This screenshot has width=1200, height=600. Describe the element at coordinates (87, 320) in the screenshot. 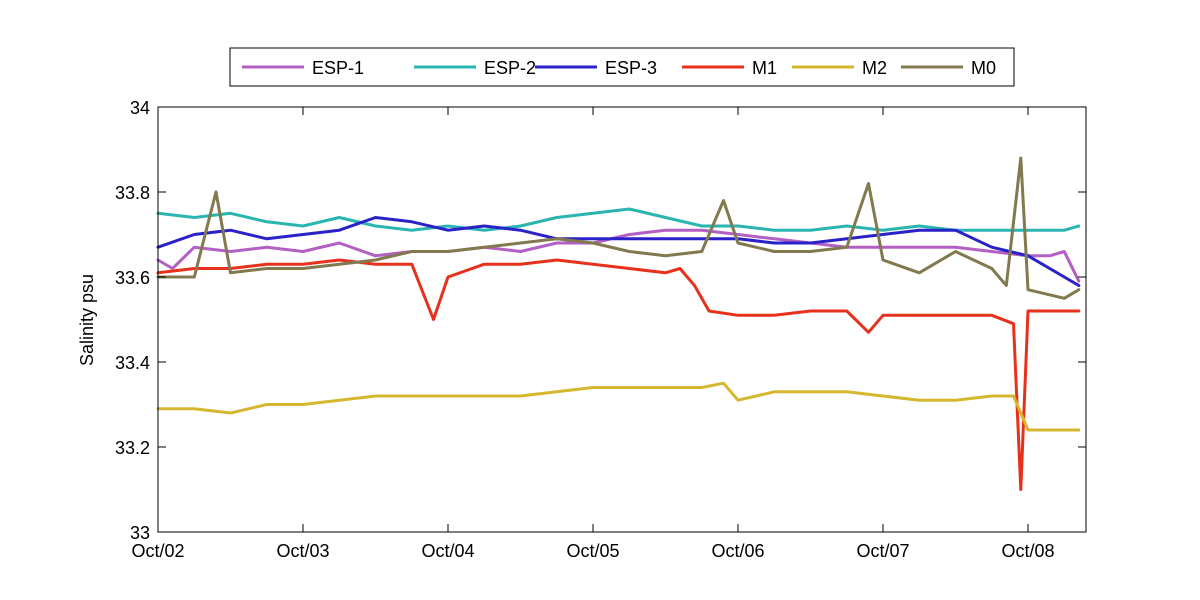

I see `y-axis-label: Salinity psu` at that location.